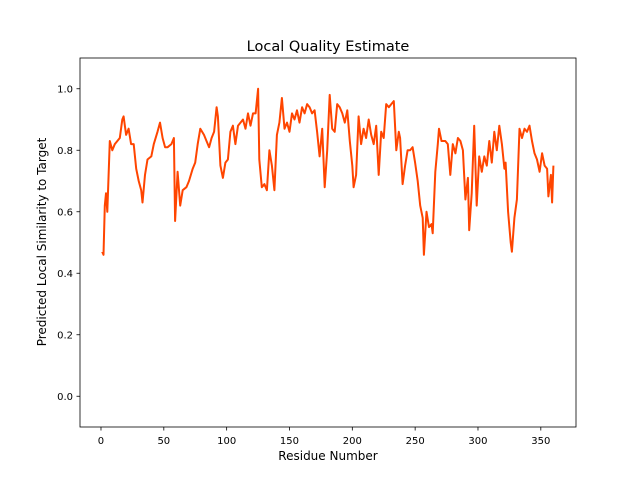 Image resolution: width=640 pixels, height=484 pixels. I want to click on y-axis-label: Predicted Local Similarity to Target, so click(42, 241).